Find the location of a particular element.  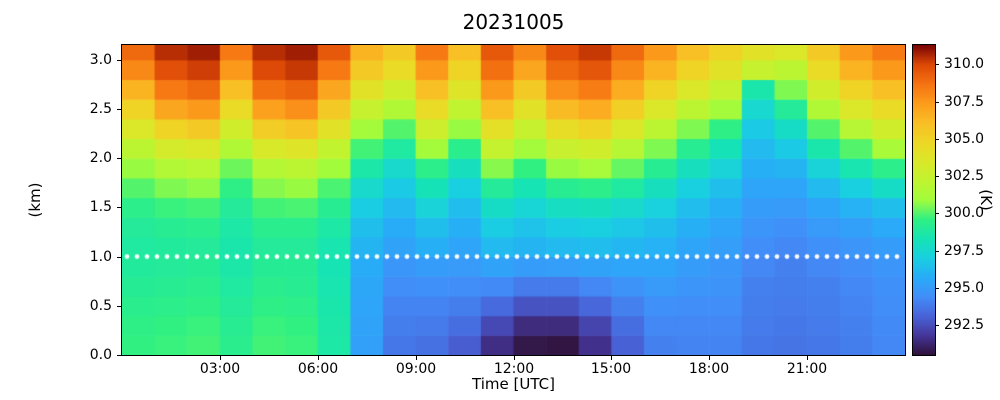

x-tick-label: 06:00 is located at coordinates (318, 369).